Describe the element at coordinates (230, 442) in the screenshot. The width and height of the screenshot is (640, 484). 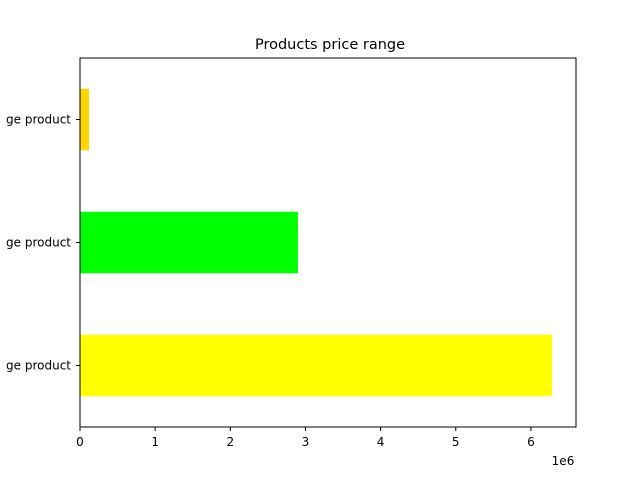
I see `x-tick-label: 2` at that location.